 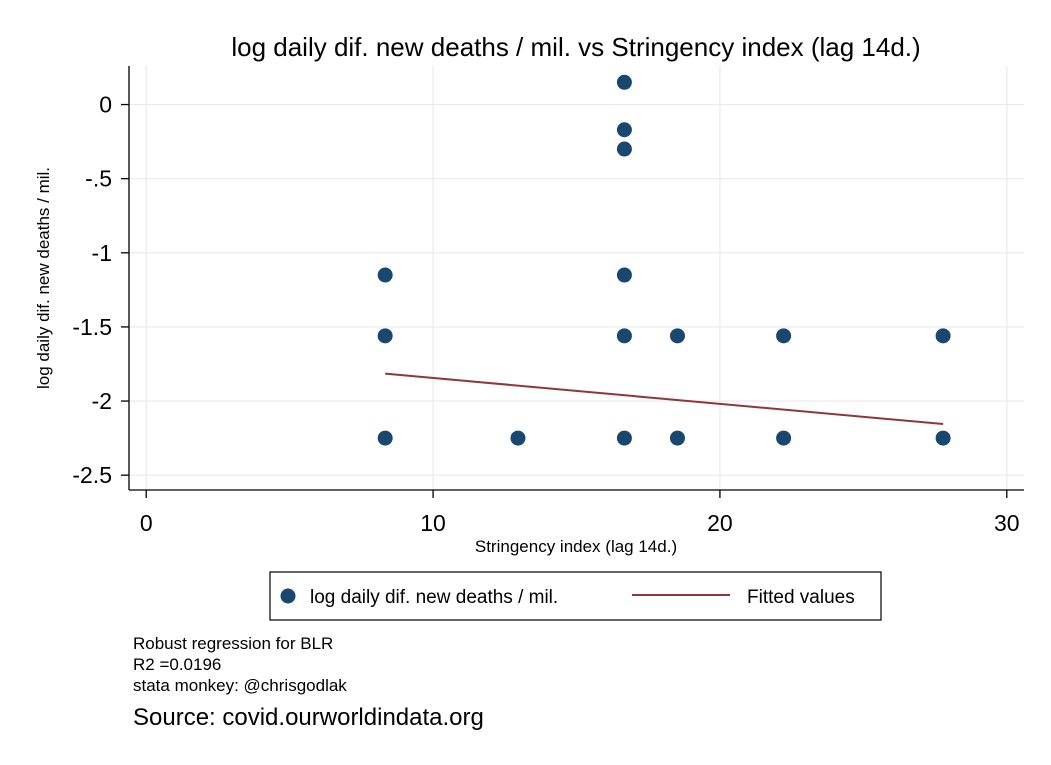 I want to click on legend-box, so click(x=575, y=596).